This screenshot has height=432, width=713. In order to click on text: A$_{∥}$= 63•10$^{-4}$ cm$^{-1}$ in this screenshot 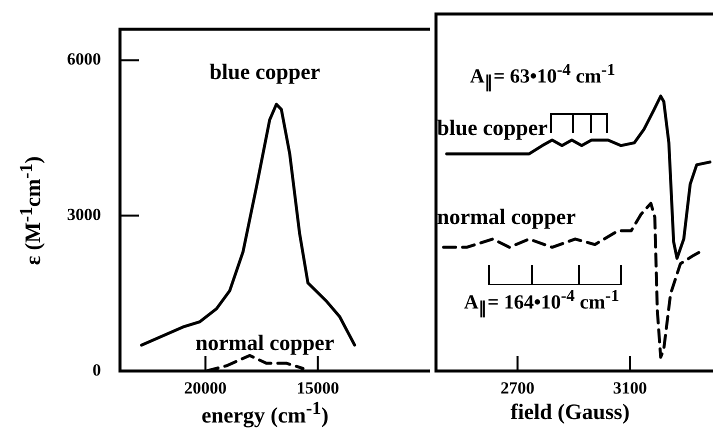, I will do `click(543, 76)`.